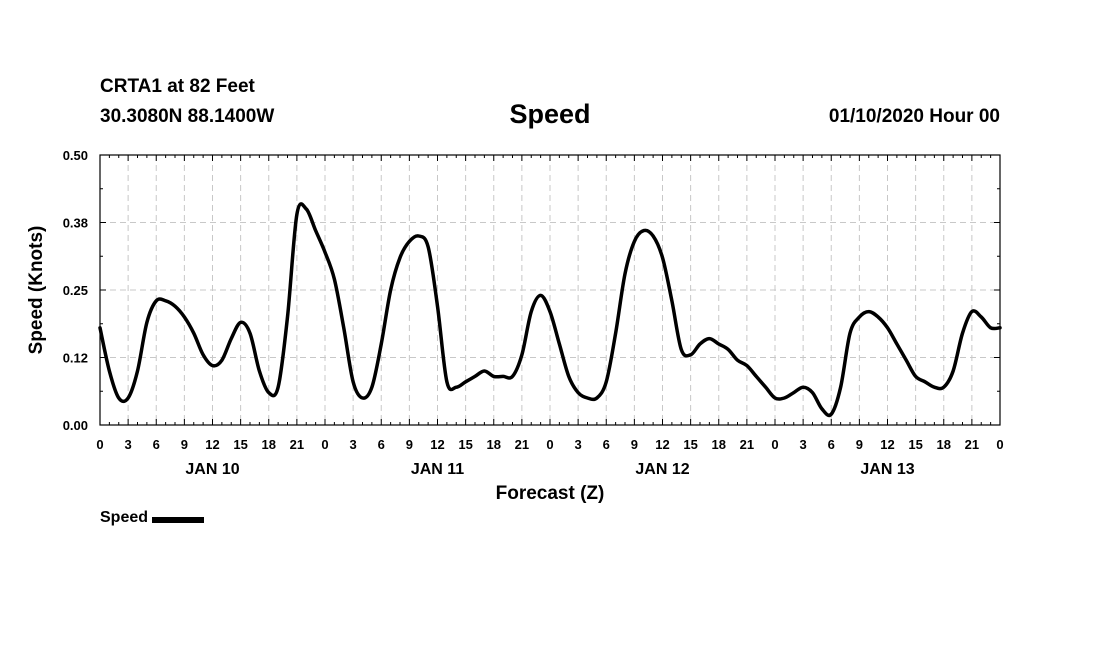 The width and height of the screenshot is (1100, 650). What do you see at coordinates (437, 469) in the screenshot?
I see `date-label: JAN 11` at bounding box center [437, 469].